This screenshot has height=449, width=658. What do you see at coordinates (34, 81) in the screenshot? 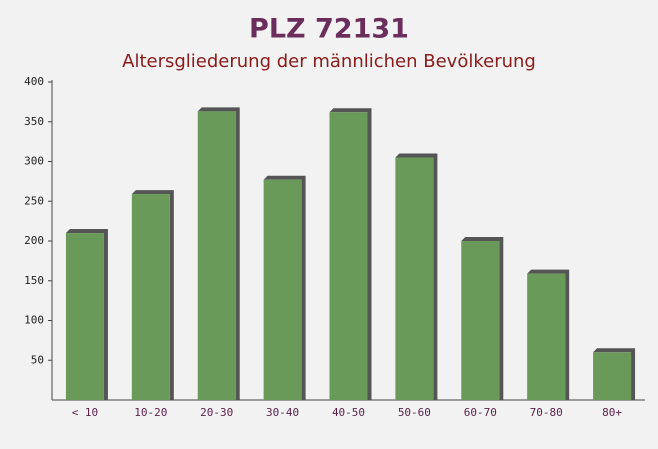
I see `y-tick-label: 400` at bounding box center [34, 81].